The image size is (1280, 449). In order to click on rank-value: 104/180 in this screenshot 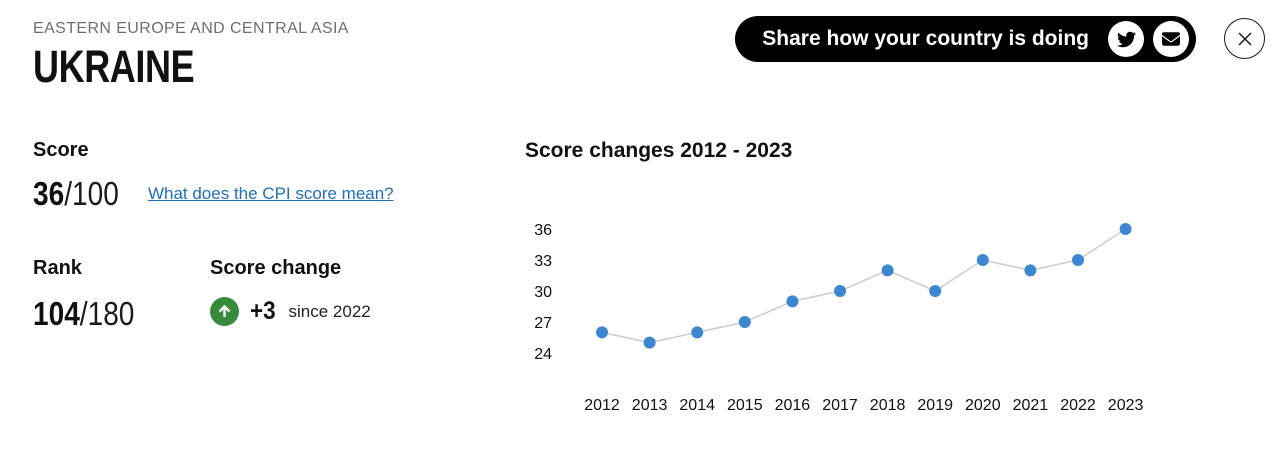, I will do `click(83, 313)`.